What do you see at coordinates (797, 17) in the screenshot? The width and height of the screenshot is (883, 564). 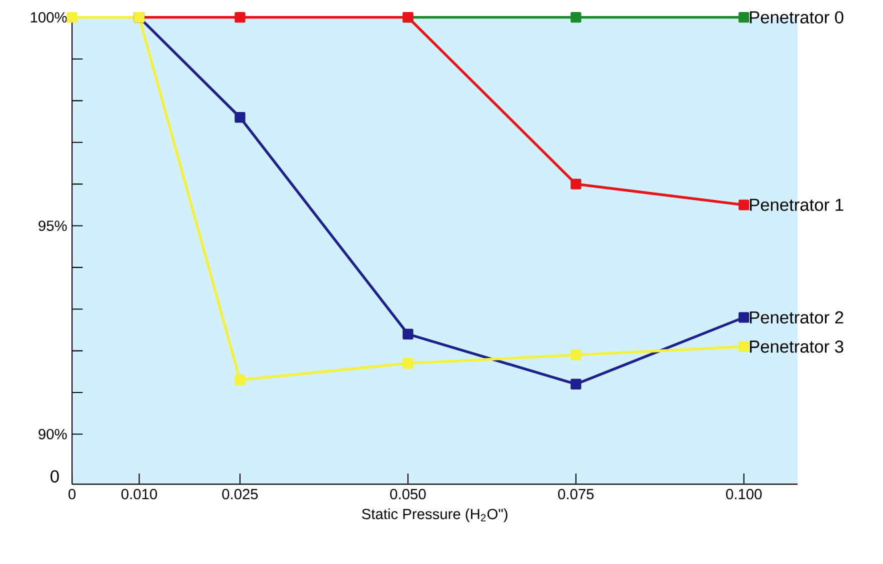 I see `series-label: Penetrator 0` at bounding box center [797, 17].